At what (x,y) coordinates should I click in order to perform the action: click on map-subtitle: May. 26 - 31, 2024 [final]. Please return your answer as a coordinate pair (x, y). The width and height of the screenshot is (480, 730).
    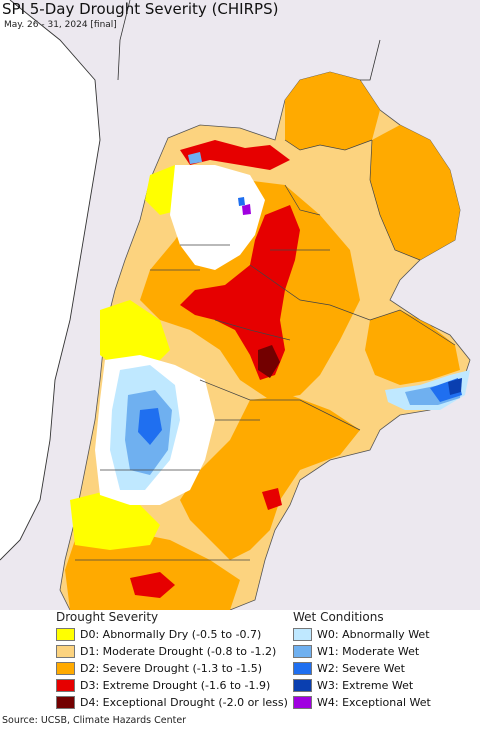
    Looking at the image, I should click on (60, 25).